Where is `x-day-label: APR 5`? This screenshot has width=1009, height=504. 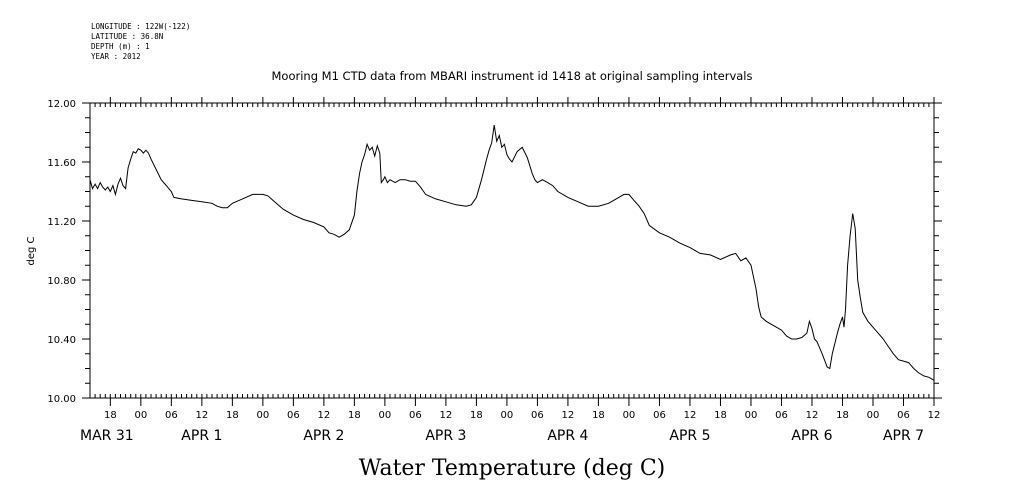 x-day-label: APR 5 is located at coordinates (689, 436).